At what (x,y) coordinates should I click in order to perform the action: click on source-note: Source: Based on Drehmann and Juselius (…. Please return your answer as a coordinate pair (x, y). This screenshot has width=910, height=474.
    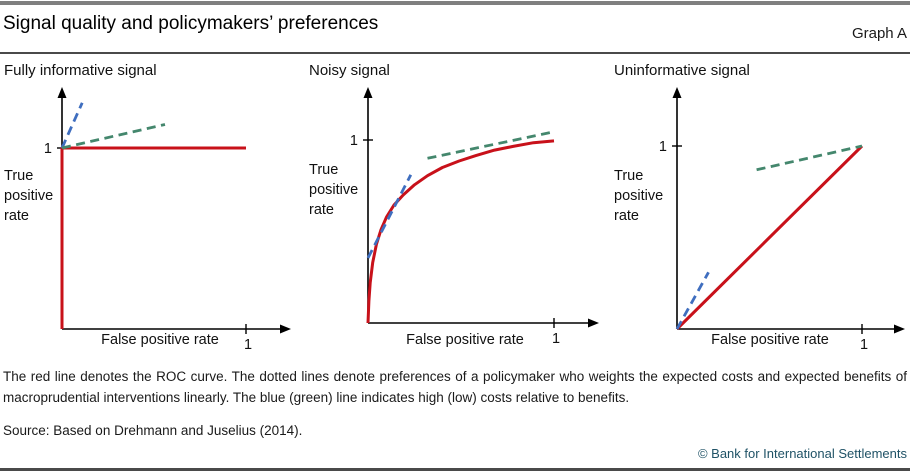
    Looking at the image, I should click on (153, 430).